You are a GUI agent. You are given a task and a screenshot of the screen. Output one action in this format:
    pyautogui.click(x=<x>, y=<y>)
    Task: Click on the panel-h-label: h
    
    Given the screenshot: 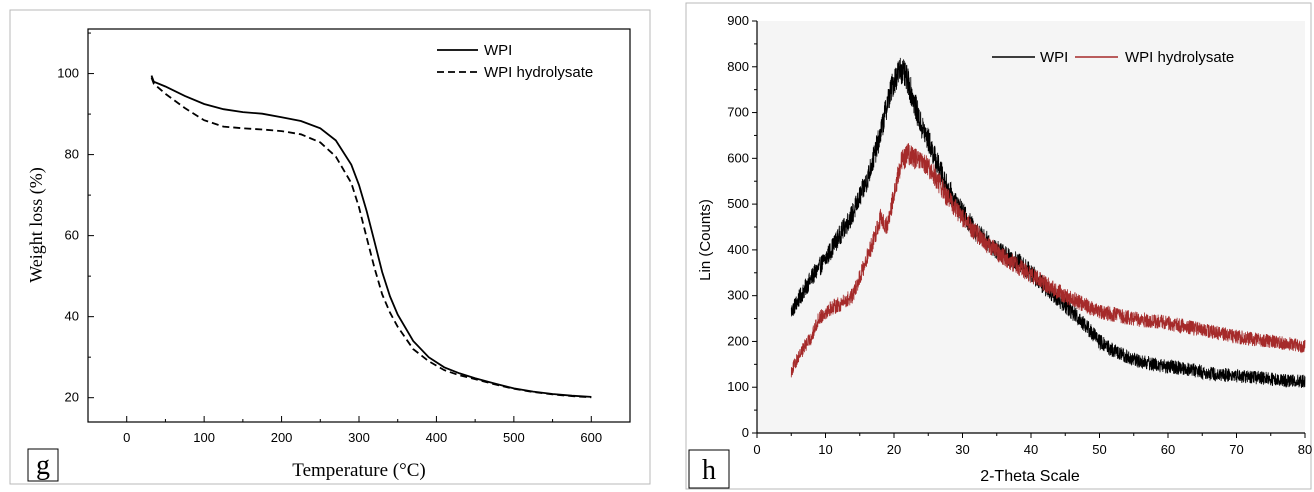 What is the action you would take?
    pyautogui.click(x=709, y=470)
    